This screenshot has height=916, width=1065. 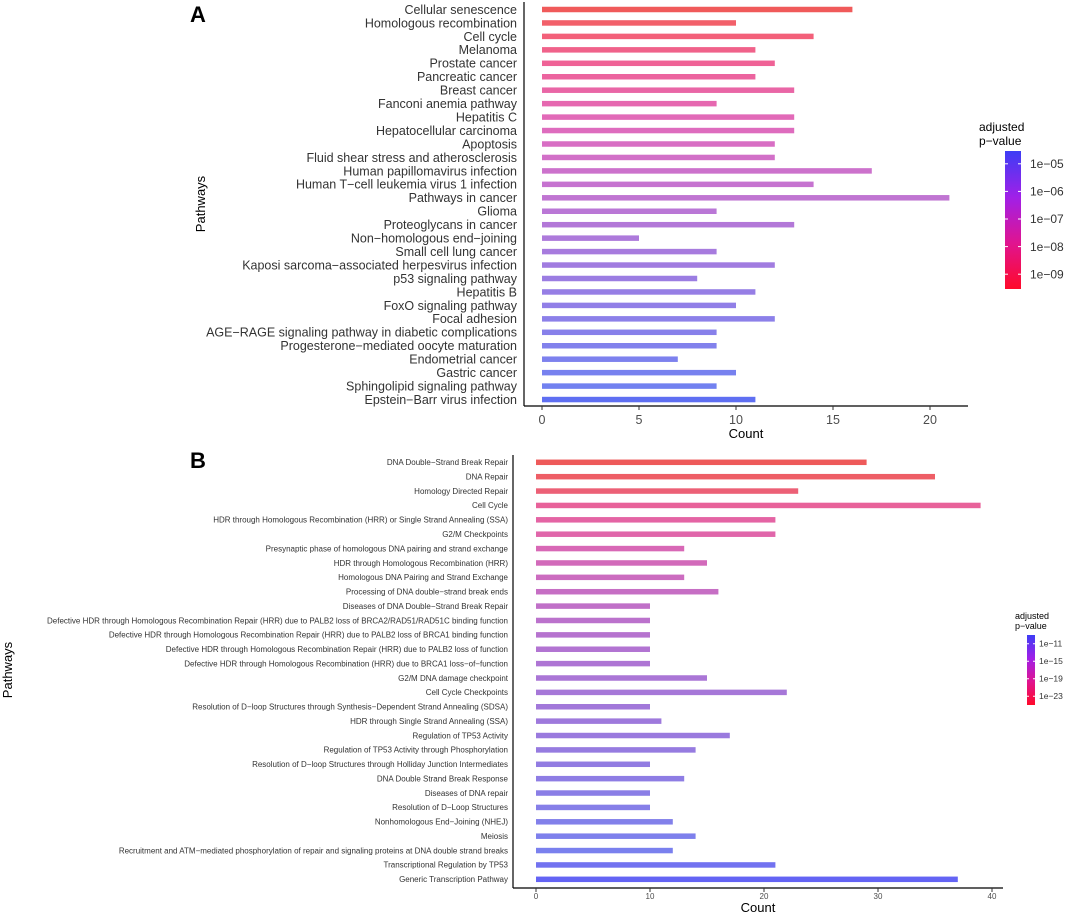 What do you see at coordinates (658, 63) in the screenshot?
I see `panel-a-bar-prostate-cancer` at bounding box center [658, 63].